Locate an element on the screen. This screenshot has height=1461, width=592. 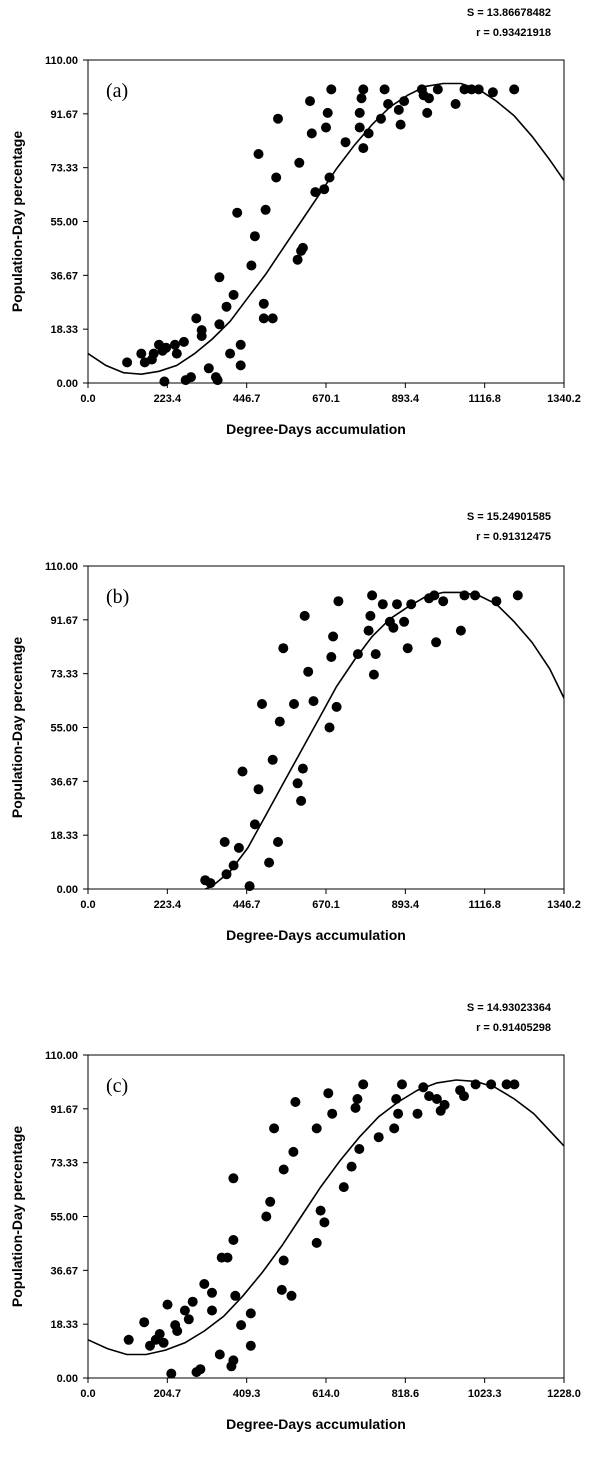
y-axis-label: Population-Day percentage is located at coordinates (17, 221).